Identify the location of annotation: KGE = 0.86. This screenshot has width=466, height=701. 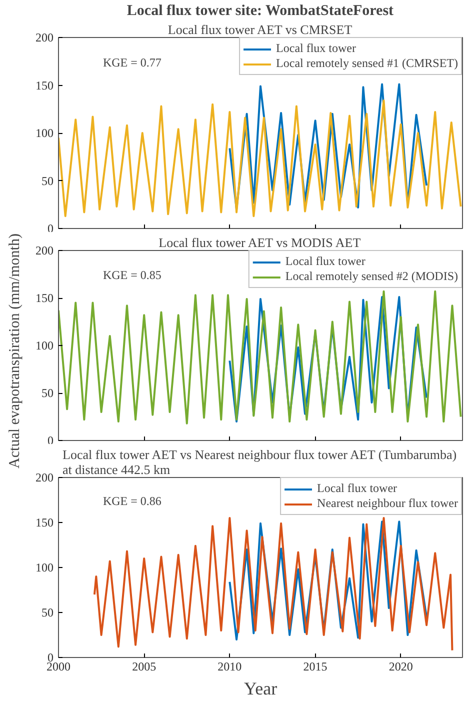
(132, 501).